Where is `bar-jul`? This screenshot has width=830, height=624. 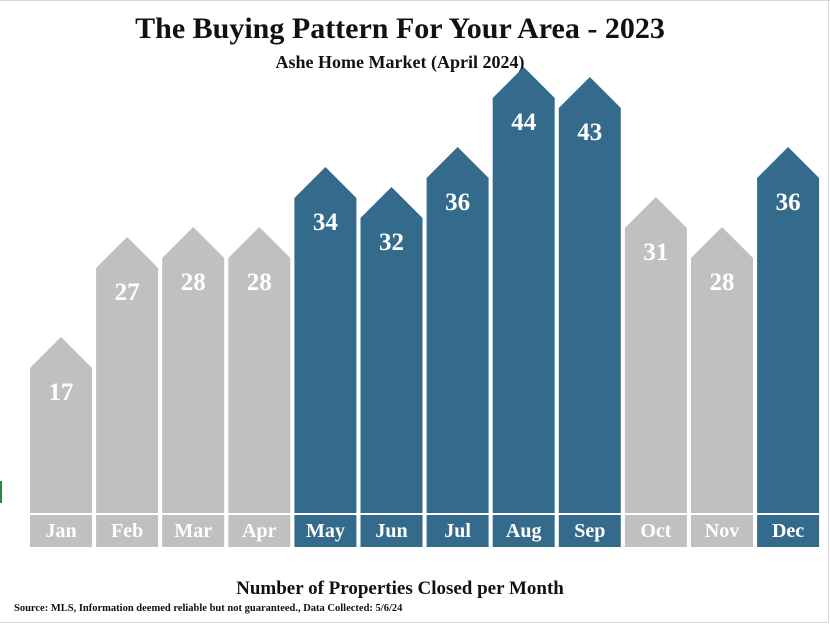 bar-jul is located at coordinates (457, 330).